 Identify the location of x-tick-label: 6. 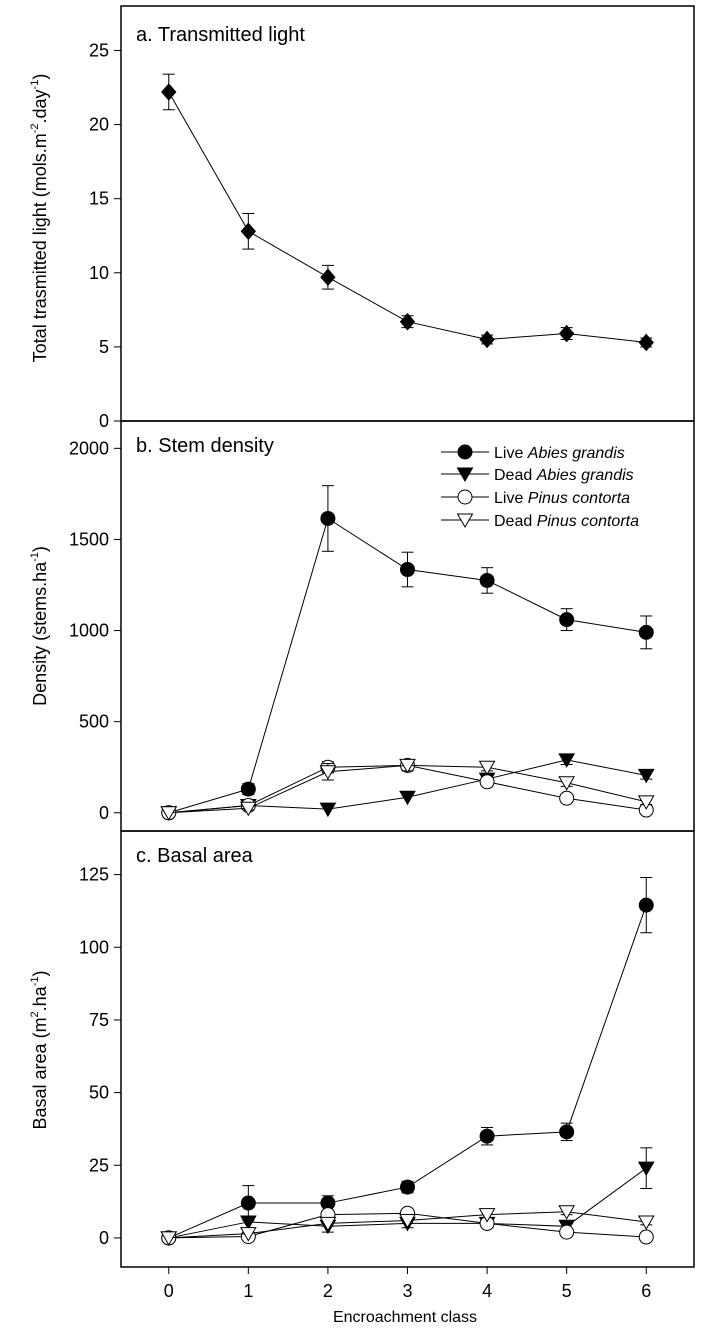
(646, 1291).